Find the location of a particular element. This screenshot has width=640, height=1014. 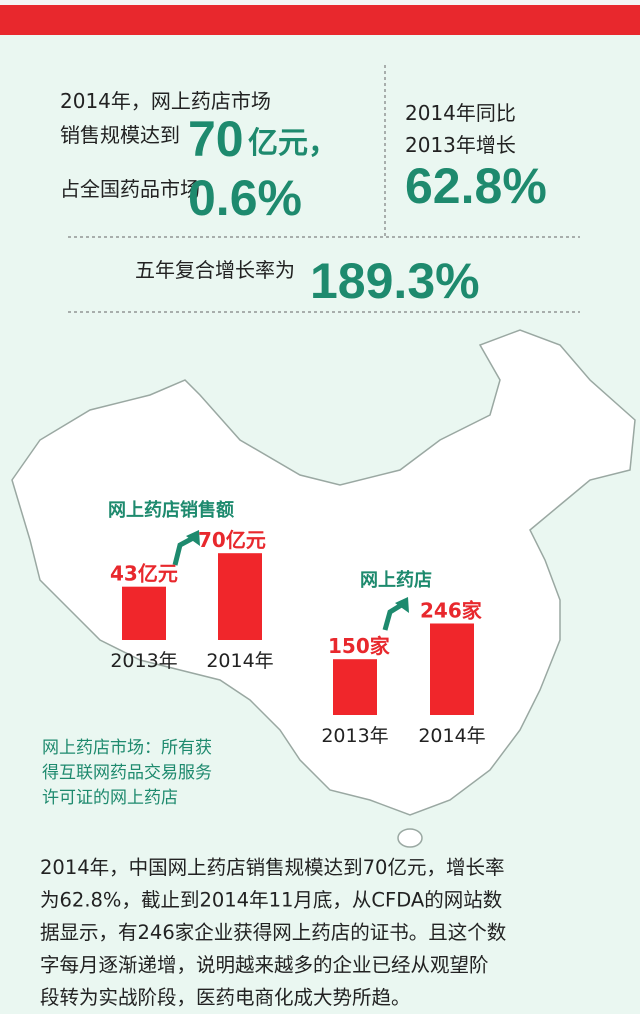

value-label: 43亿元 is located at coordinates (144, 574).